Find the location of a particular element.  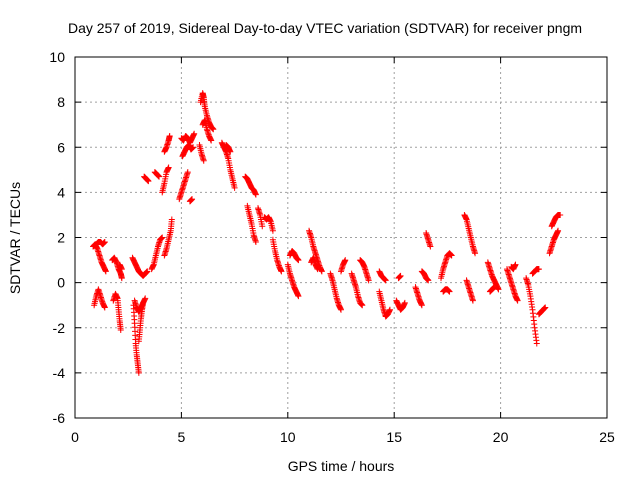

x-tick-labels: 0 5 10 15 20 25 is located at coordinates (343, 437).